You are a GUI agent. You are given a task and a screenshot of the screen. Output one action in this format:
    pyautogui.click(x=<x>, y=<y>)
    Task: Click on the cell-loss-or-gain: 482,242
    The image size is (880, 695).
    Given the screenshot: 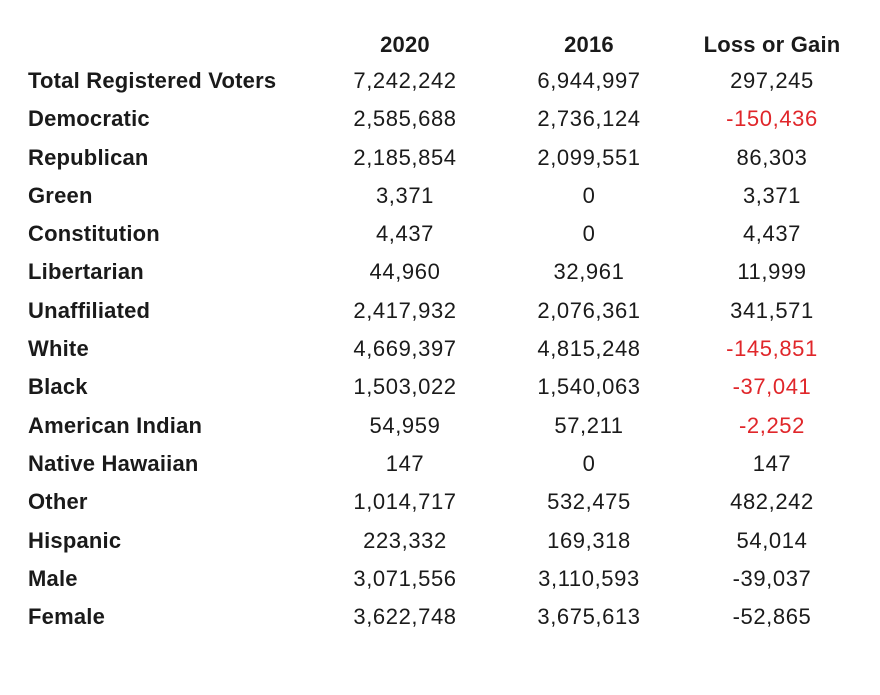 What is the action you would take?
    pyautogui.click(x=772, y=502)
    